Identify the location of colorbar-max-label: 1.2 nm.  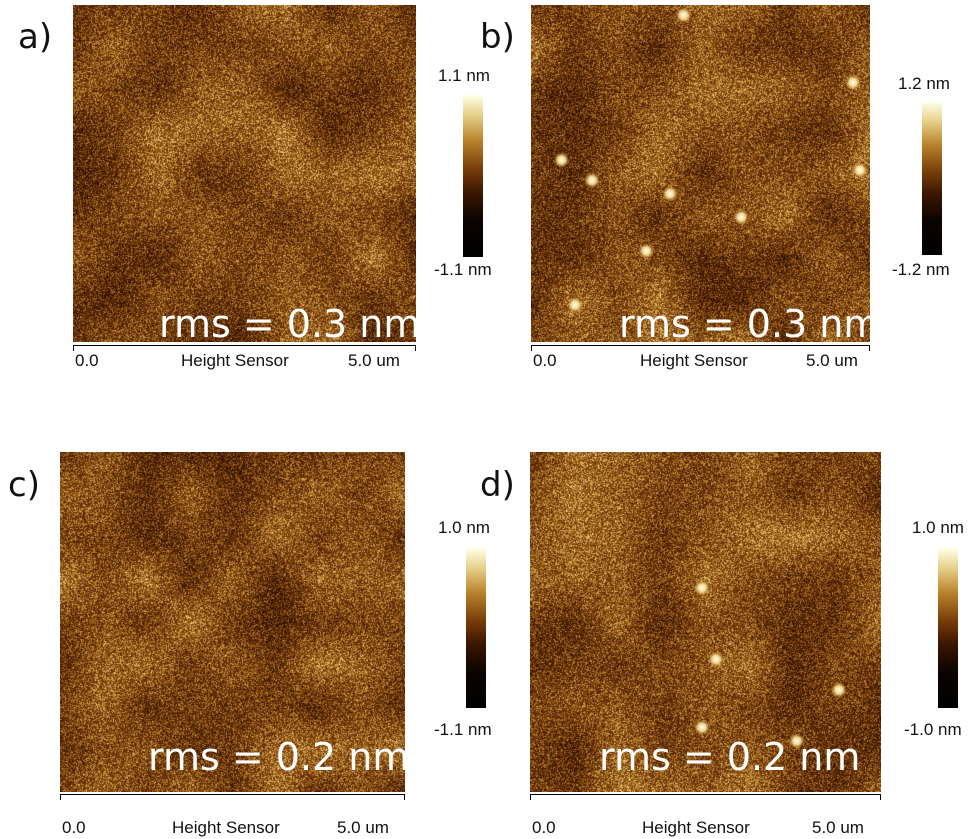
(924, 83).